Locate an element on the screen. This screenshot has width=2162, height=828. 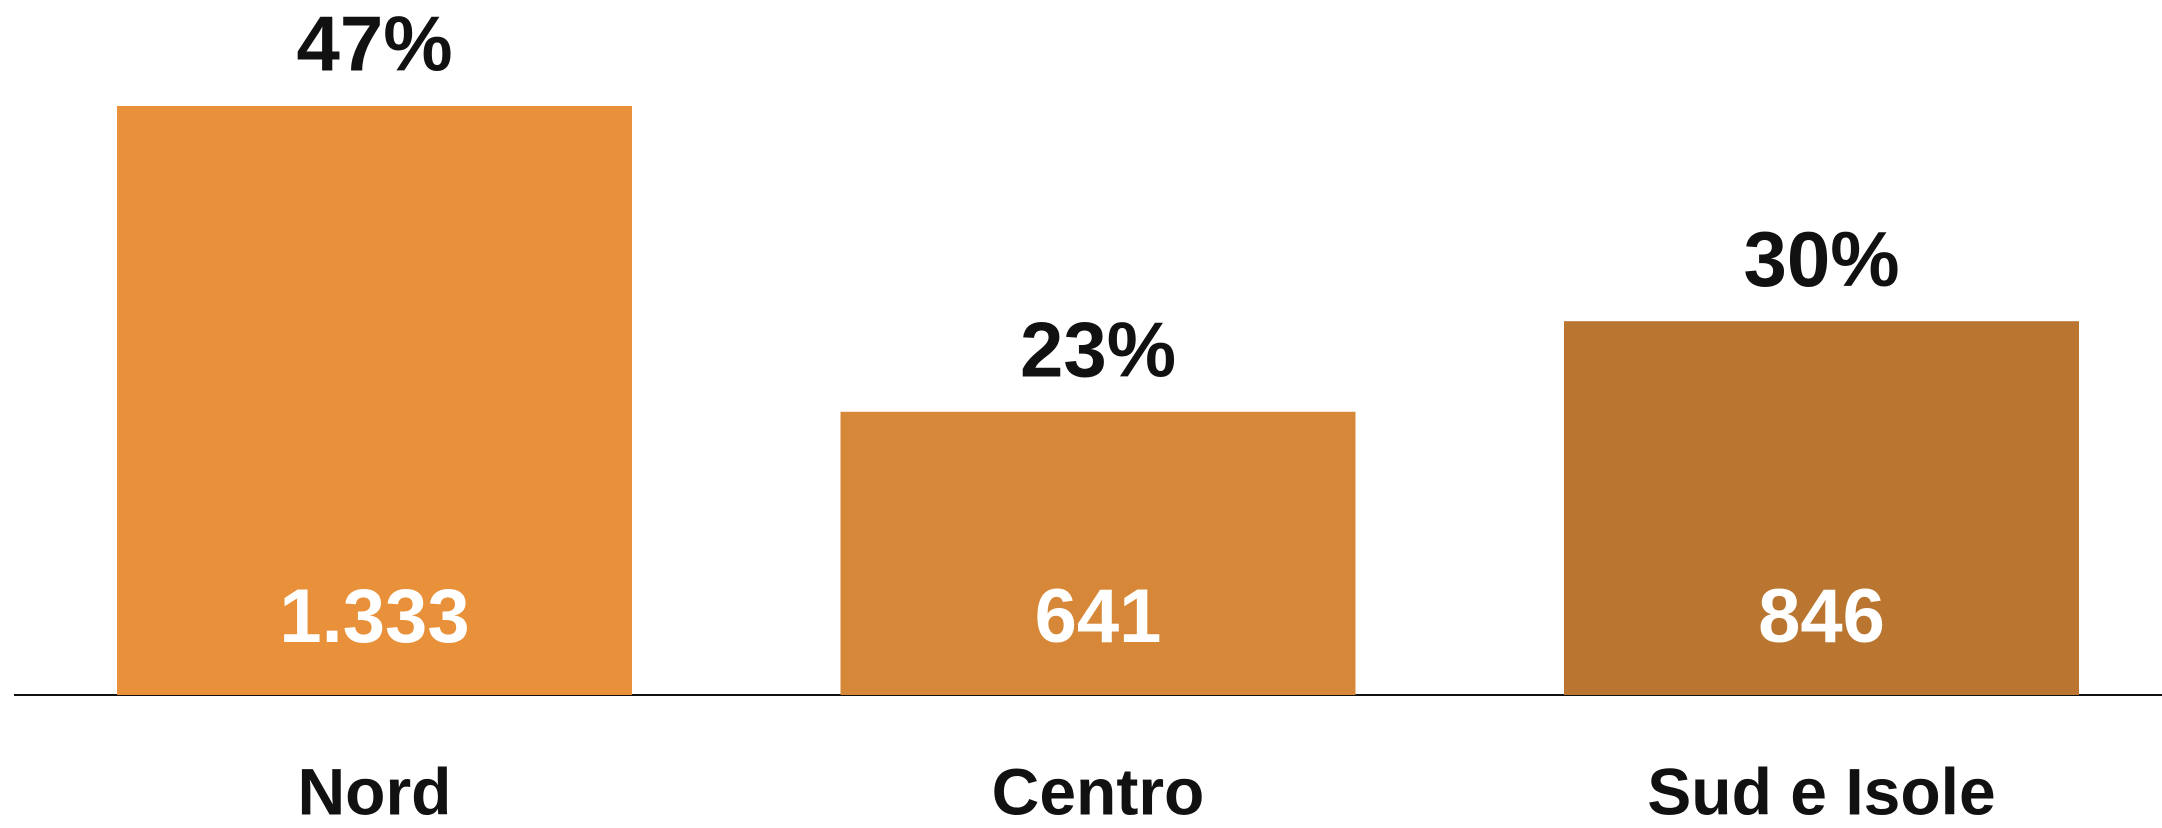
category-label: Nord is located at coordinates (375, 791).